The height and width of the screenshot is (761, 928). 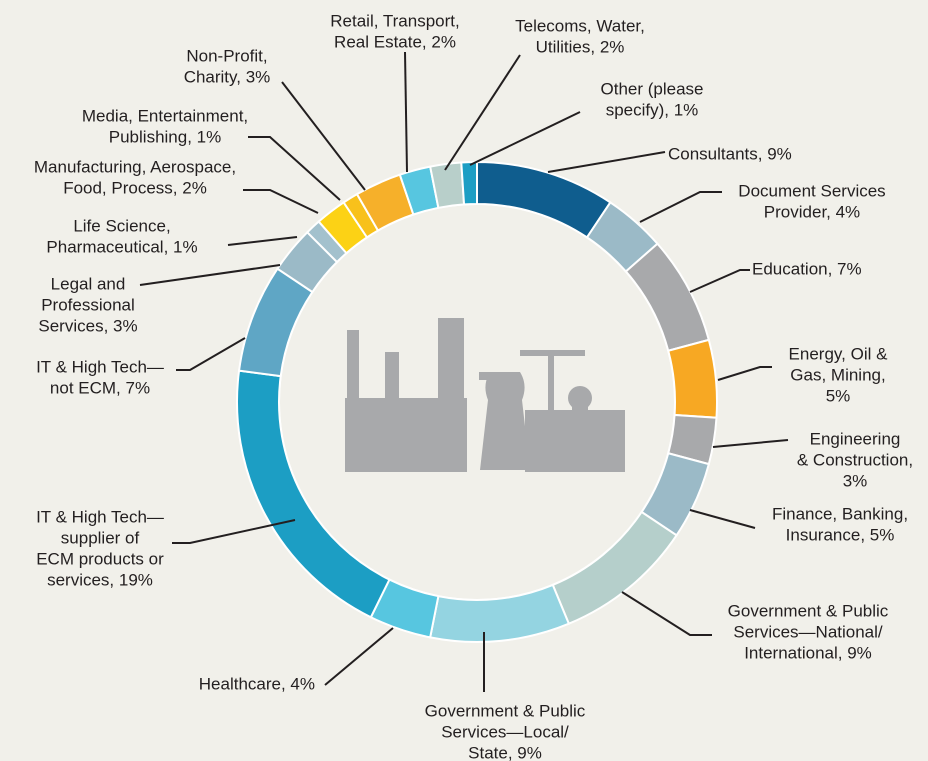 I want to click on segment-label: Education, 7%, so click(x=807, y=268).